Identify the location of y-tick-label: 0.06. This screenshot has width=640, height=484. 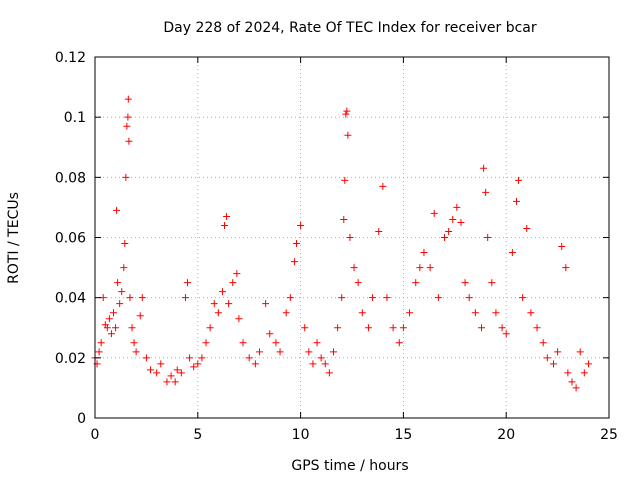
(70, 239).